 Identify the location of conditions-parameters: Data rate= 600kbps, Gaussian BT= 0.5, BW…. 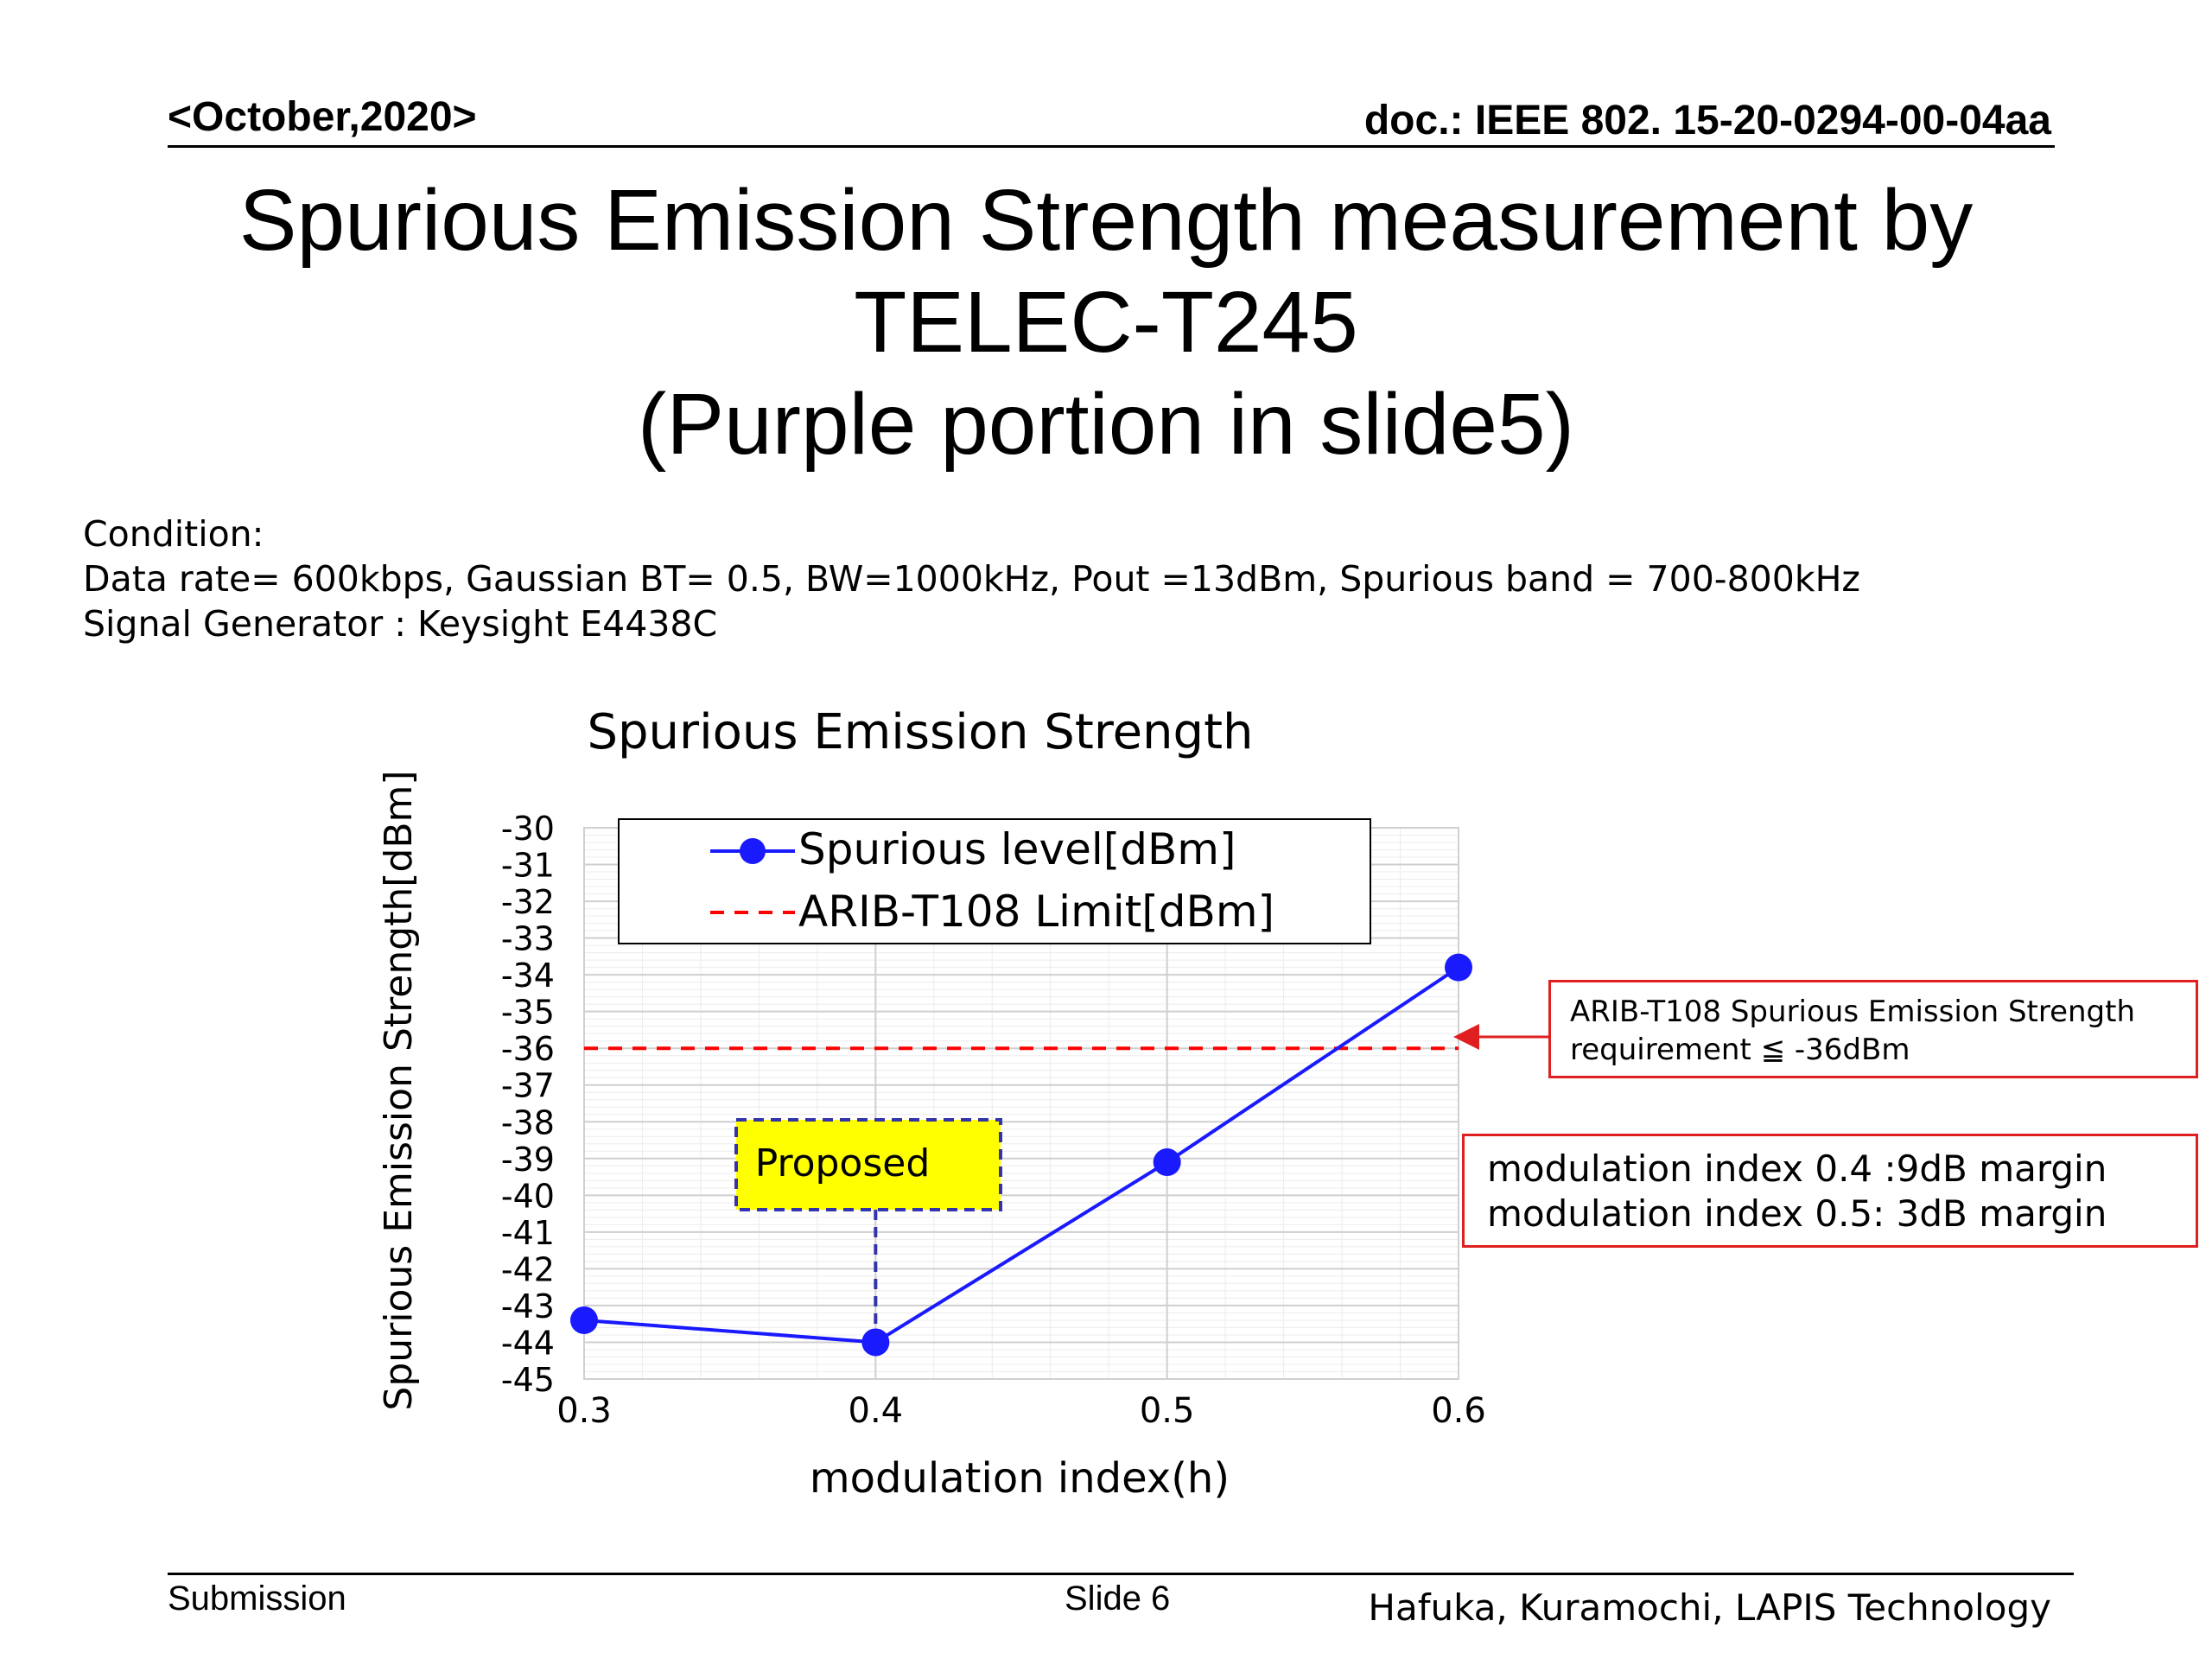
(971, 579).